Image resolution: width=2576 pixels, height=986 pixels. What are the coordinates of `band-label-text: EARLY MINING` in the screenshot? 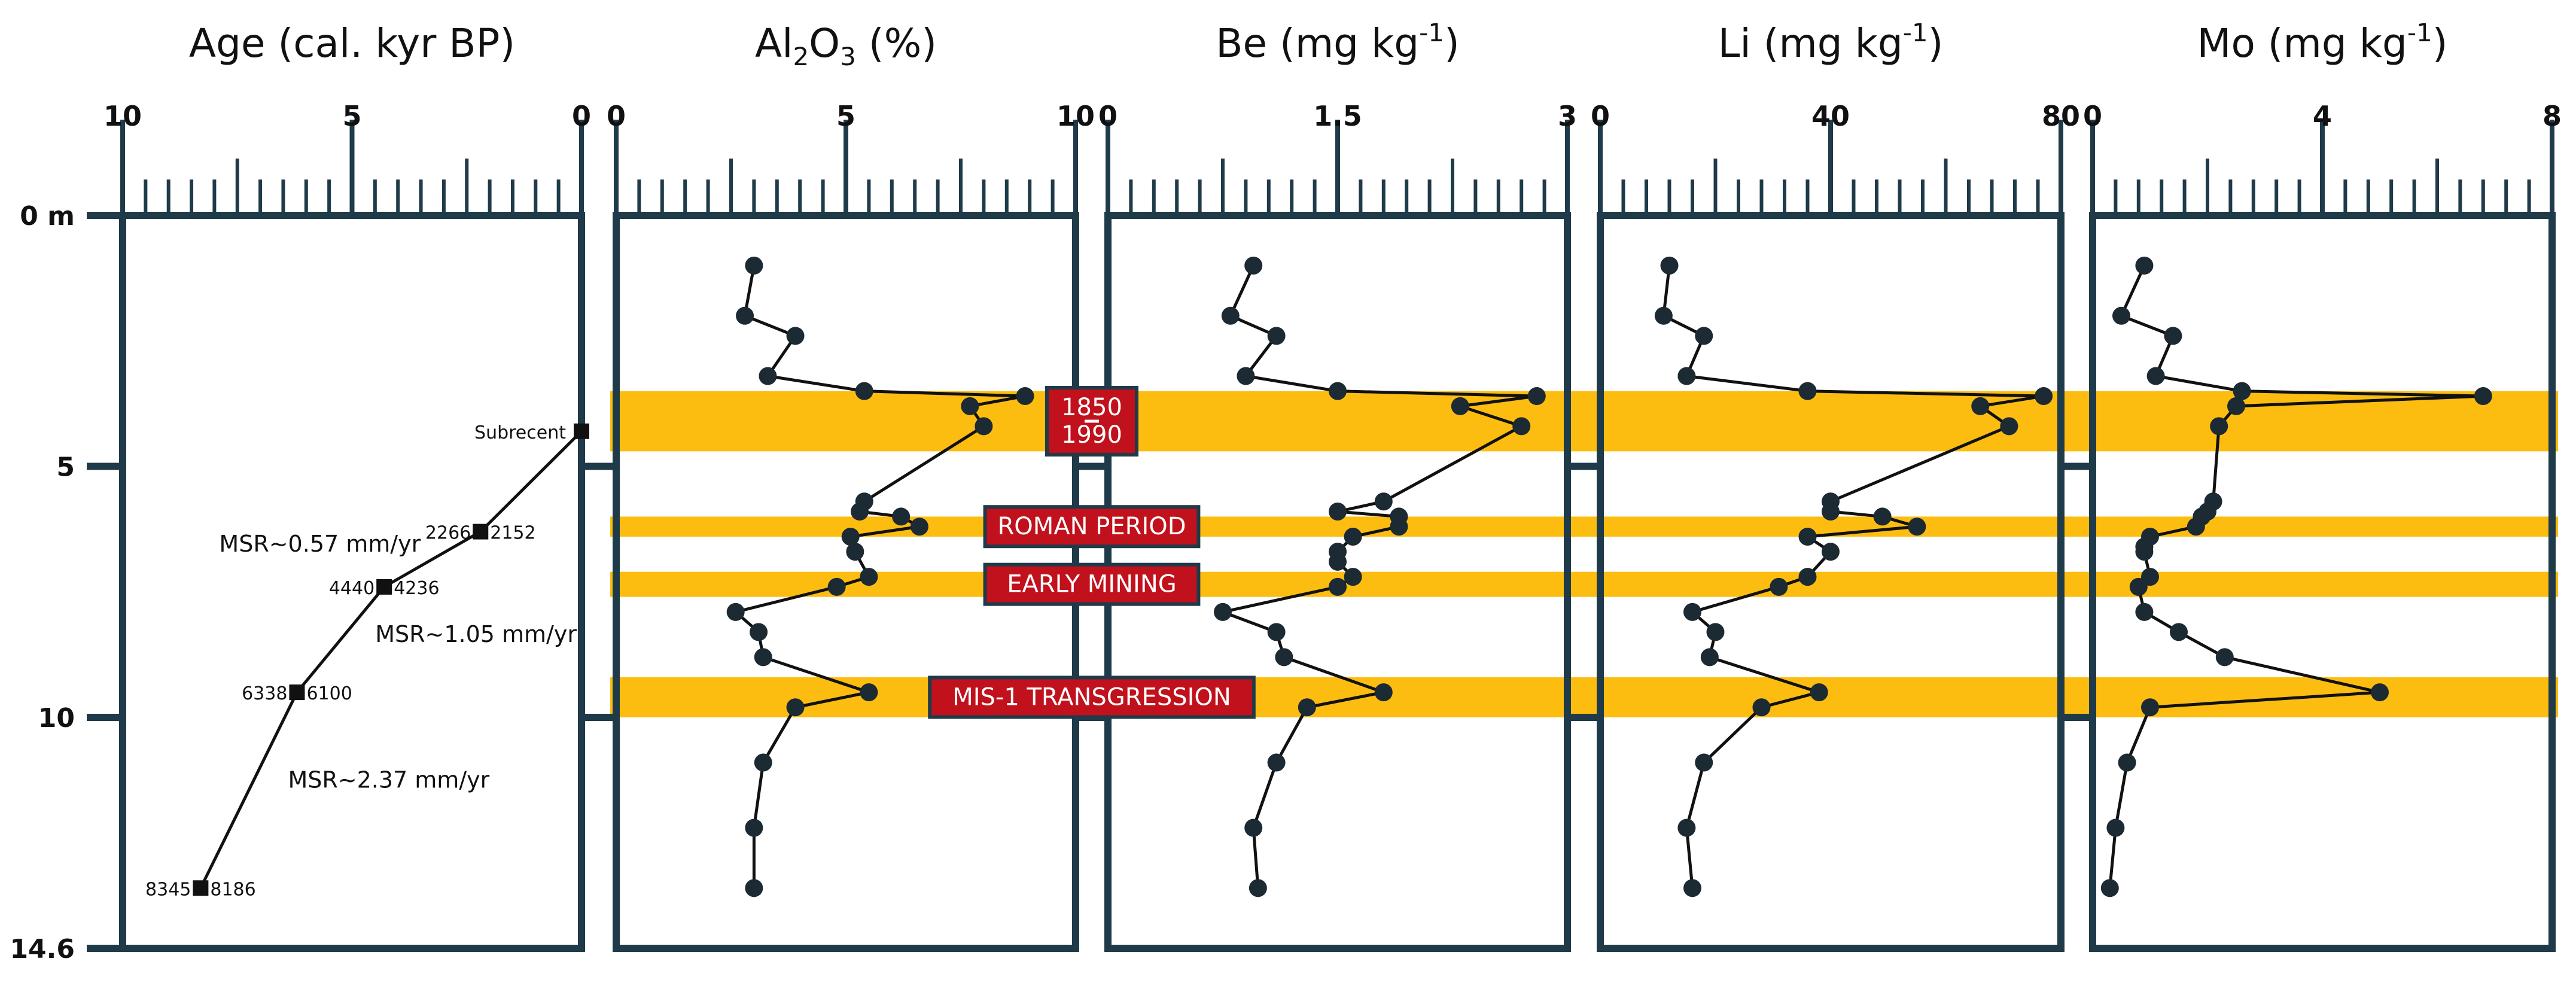 It's located at (1092, 584).